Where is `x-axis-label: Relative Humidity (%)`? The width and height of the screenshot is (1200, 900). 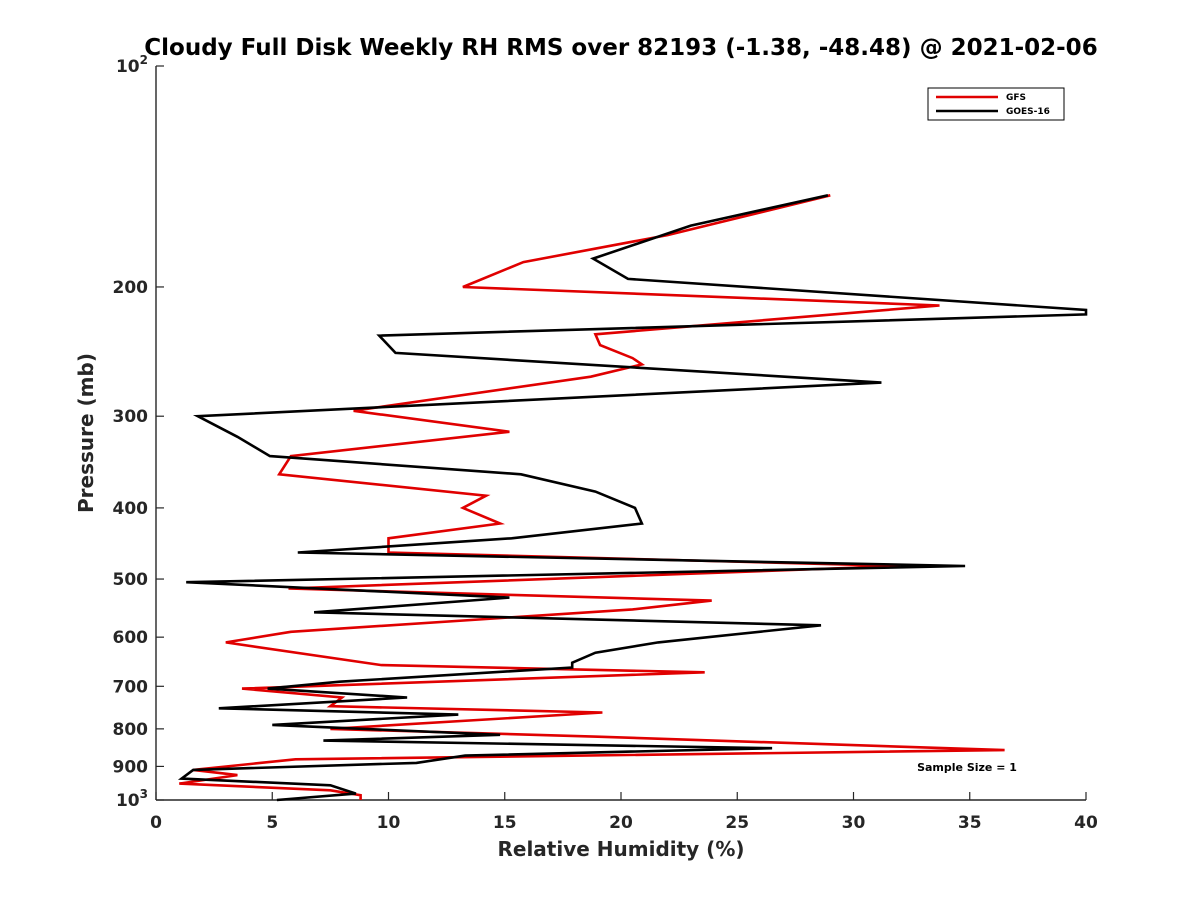
x-axis-label: Relative Humidity (%) is located at coordinates (620, 849).